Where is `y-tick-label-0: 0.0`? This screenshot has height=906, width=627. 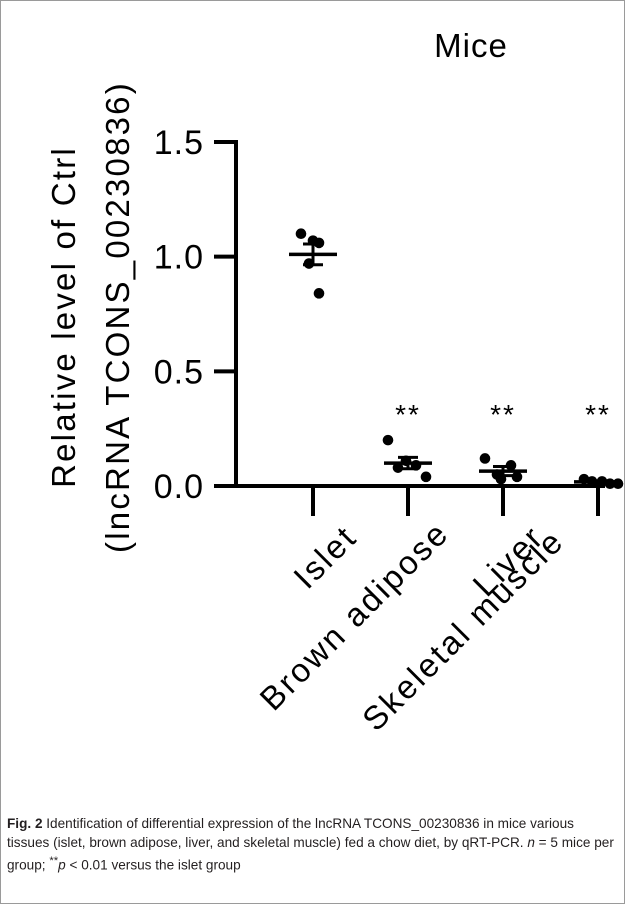 y-tick-label-0: 0.0 is located at coordinates (179, 487).